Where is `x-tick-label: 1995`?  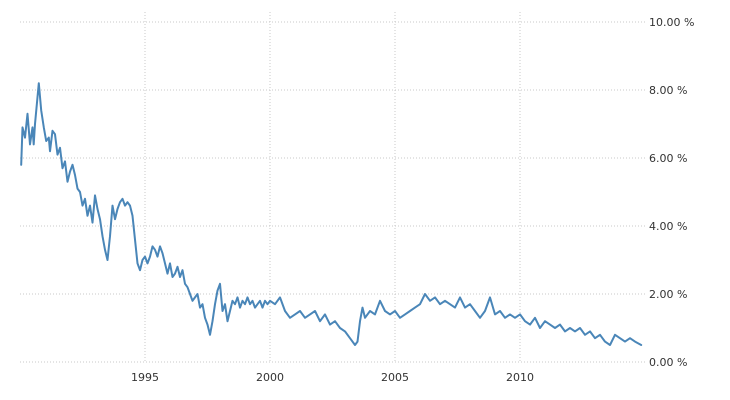 x-tick-label: 1995 is located at coordinates (145, 377).